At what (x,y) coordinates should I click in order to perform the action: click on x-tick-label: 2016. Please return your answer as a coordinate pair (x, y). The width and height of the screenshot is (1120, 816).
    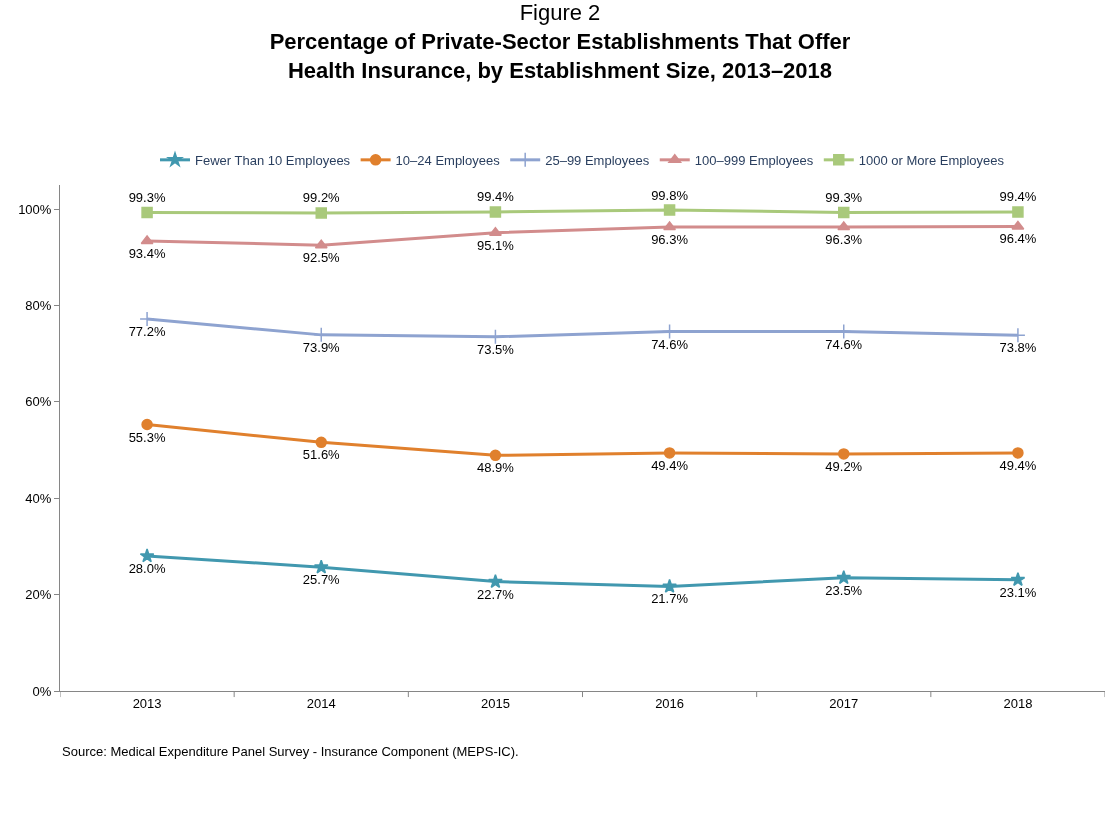
    Looking at the image, I should click on (670, 703).